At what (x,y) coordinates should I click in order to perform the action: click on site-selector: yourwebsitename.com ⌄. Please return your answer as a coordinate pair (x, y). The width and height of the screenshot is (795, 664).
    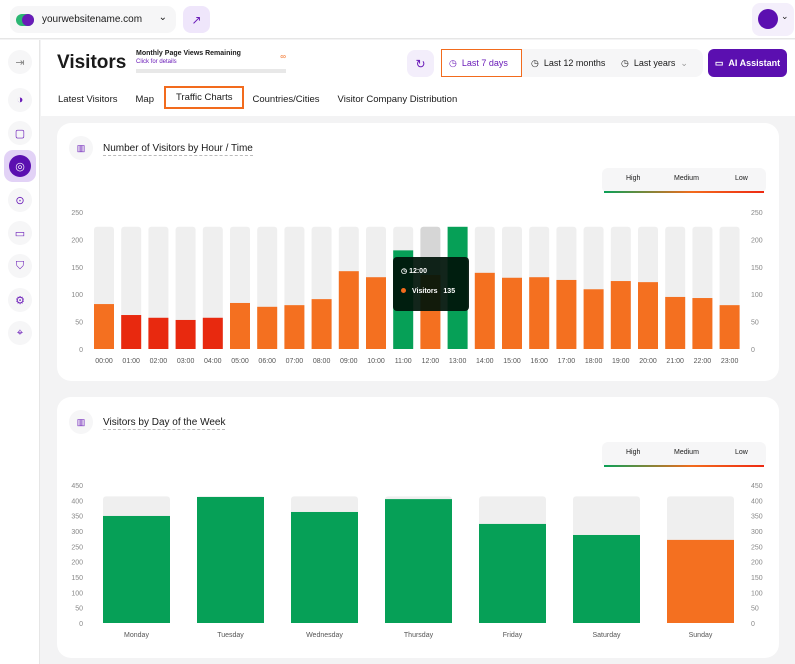
    Looking at the image, I should click on (93, 19).